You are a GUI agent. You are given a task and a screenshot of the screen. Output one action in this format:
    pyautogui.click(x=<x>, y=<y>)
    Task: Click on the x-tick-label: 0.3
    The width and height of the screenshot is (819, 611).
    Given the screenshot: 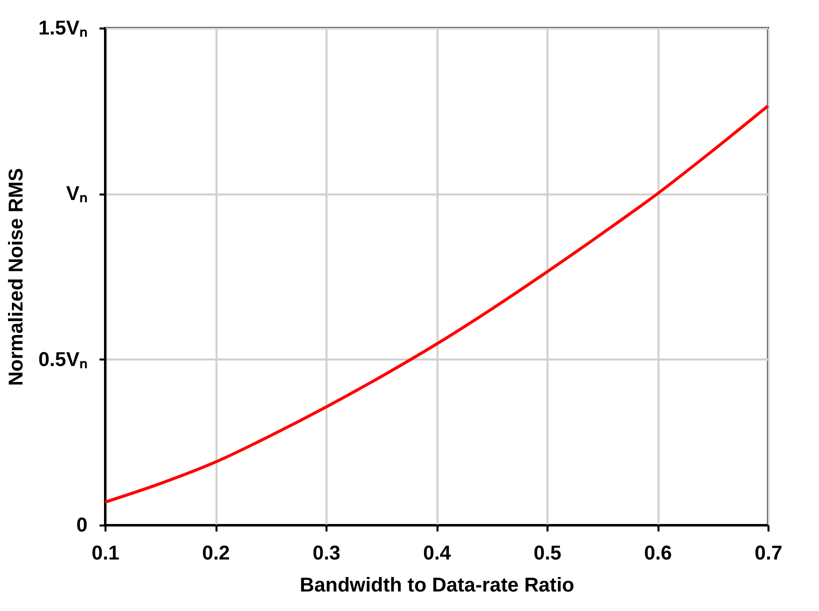 What is the action you would take?
    pyautogui.click(x=326, y=553)
    